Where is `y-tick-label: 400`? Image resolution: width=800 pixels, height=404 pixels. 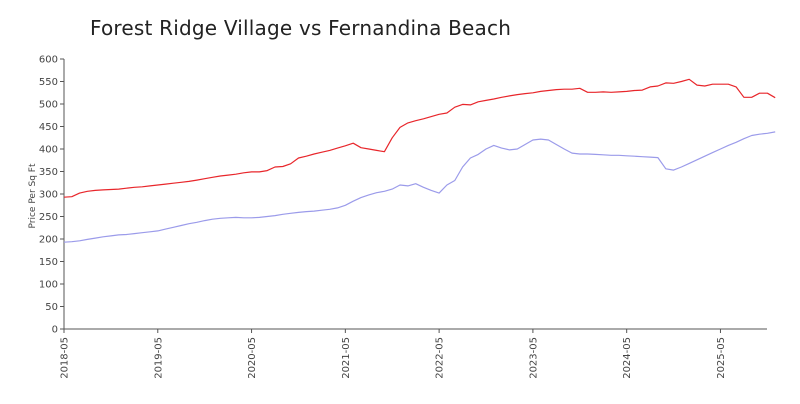 y-tick-label: 400 is located at coordinates (48, 150).